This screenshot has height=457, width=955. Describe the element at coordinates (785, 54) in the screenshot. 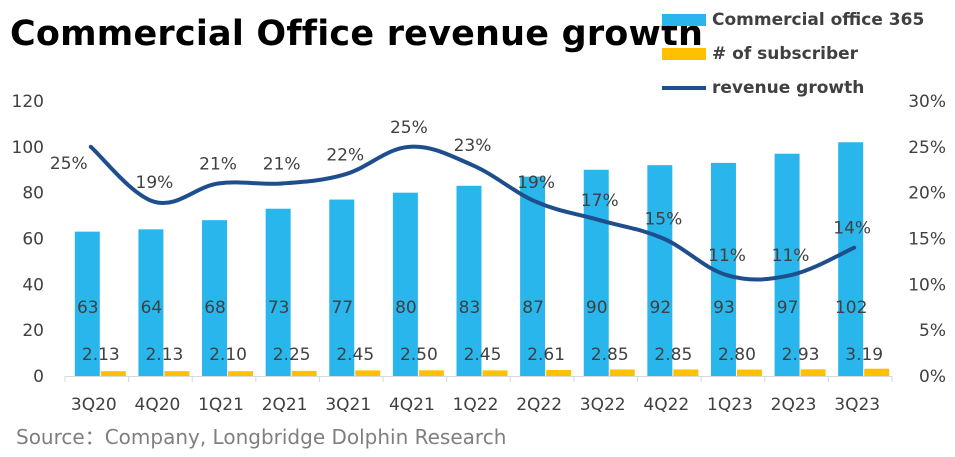

I see `legend-label-subscribers: # of subscriber` at that location.